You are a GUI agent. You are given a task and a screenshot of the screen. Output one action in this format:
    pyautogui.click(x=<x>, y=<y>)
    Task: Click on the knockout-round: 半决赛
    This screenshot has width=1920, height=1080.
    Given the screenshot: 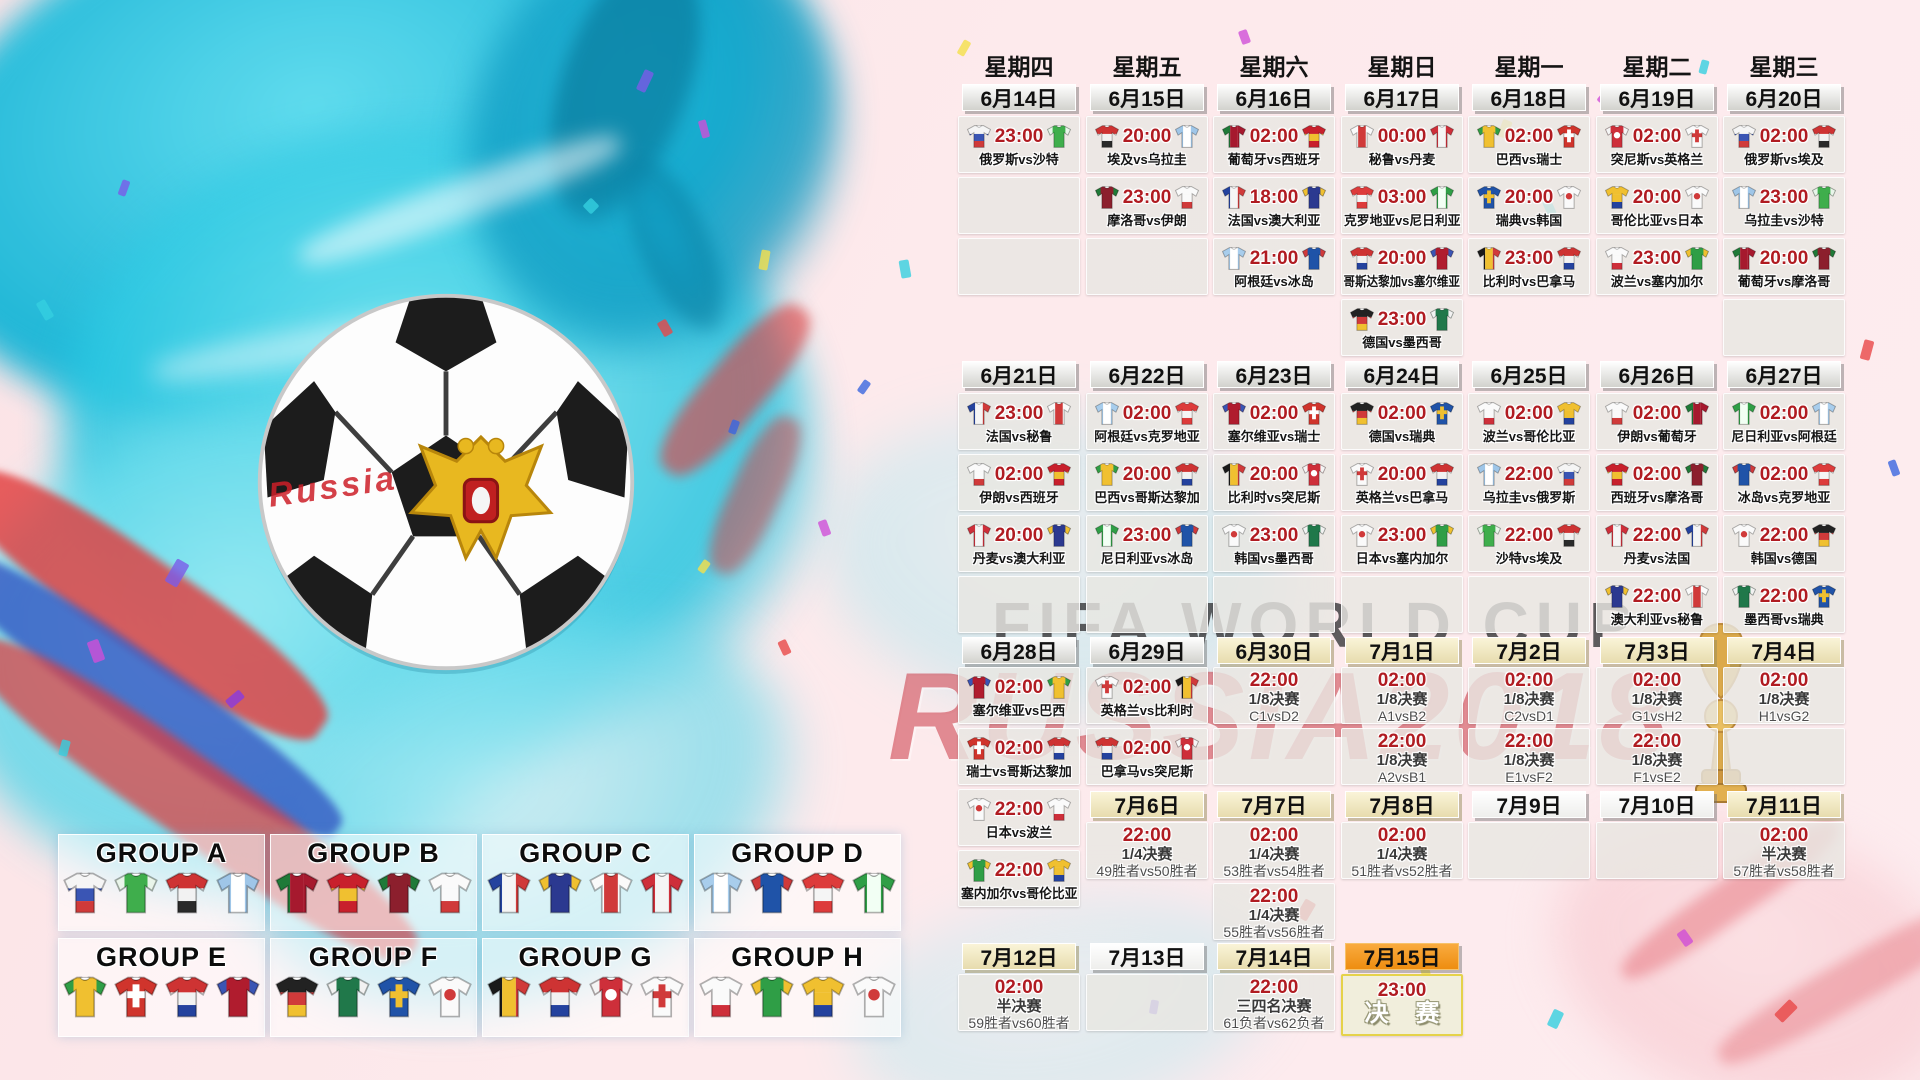 What is the action you would take?
    pyautogui.click(x=1784, y=854)
    